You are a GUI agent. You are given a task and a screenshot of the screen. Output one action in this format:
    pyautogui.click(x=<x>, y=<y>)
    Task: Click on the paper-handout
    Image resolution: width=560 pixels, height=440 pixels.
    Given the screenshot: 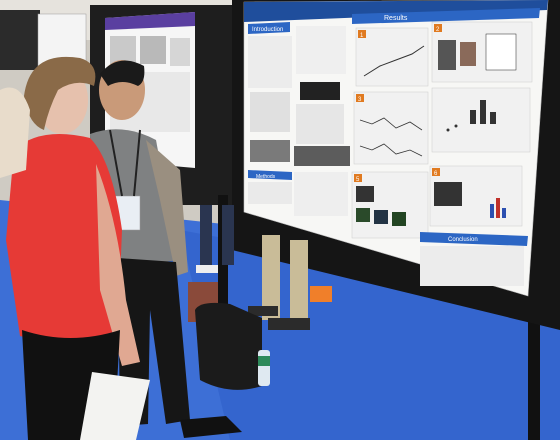 What is the action you would take?
    pyautogui.click(x=115, y=406)
    